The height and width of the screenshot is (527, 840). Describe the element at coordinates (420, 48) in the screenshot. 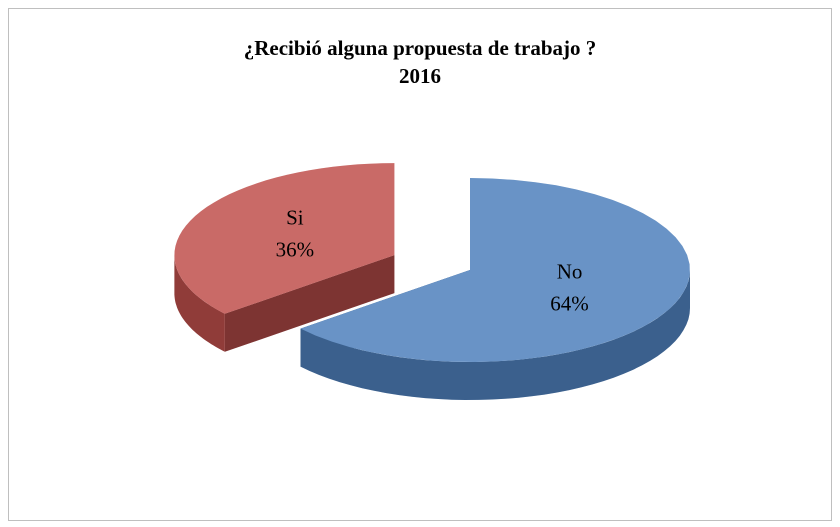

I see `chart-title: ¿Recibió alguna propuesta de trabajo ?` at that location.